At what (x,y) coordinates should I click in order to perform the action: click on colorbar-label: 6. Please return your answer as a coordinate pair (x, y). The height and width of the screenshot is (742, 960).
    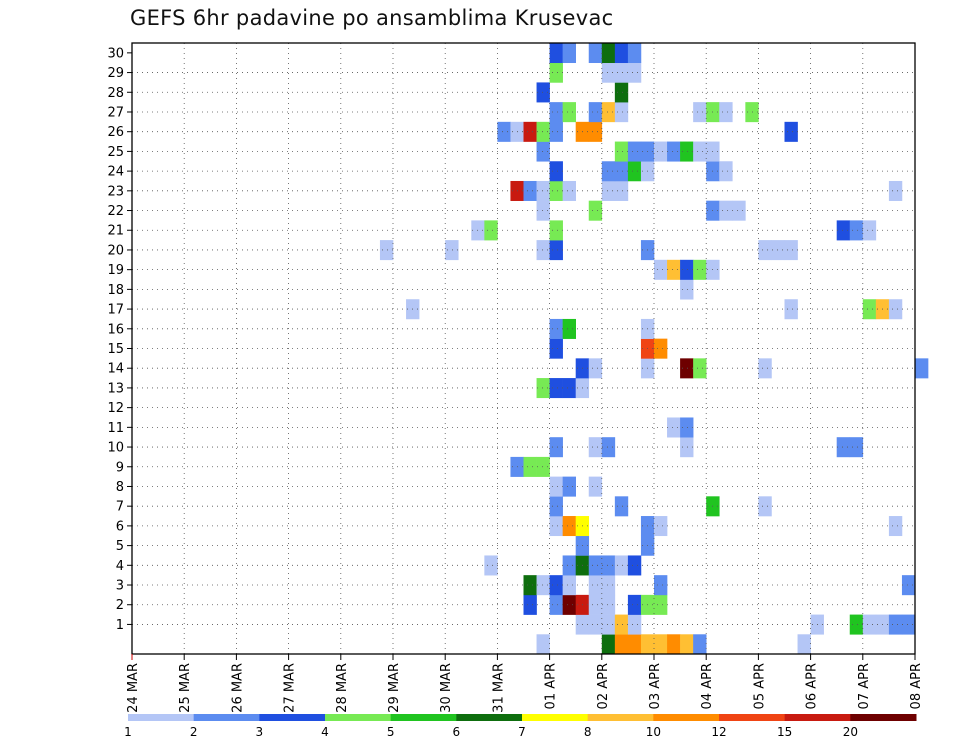
    Looking at the image, I should click on (457, 732).